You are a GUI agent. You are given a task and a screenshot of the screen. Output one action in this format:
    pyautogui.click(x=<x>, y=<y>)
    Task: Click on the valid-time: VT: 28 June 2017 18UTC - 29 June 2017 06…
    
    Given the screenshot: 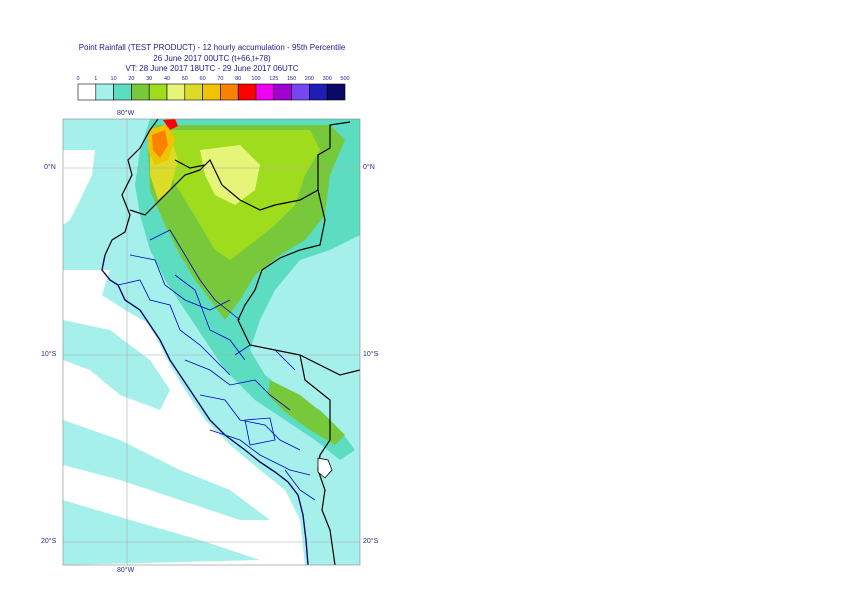 What is the action you would take?
    pyautogui.click(x=212, y=68)
    